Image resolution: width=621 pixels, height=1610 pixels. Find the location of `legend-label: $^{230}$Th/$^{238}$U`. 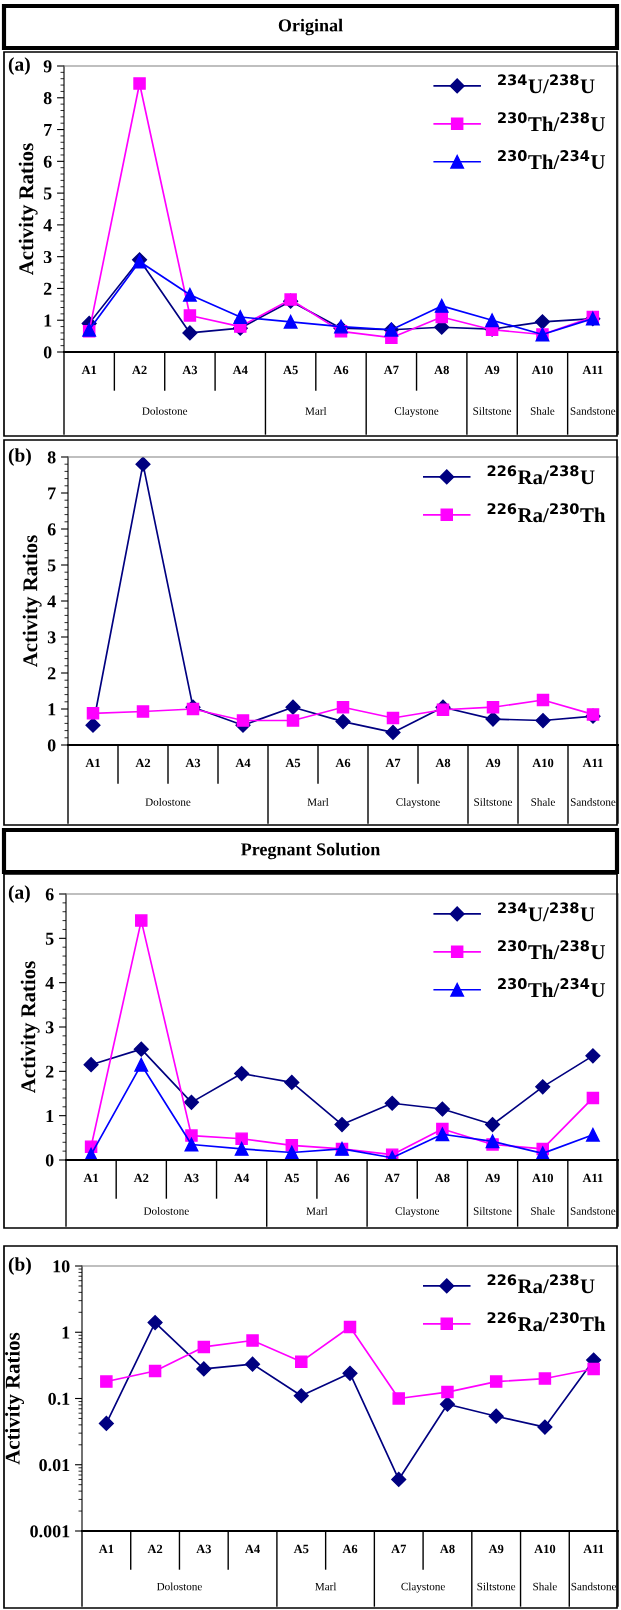

legend-label: $^{230}$Th/$^{238}$U is located at coordinates (551, 122).